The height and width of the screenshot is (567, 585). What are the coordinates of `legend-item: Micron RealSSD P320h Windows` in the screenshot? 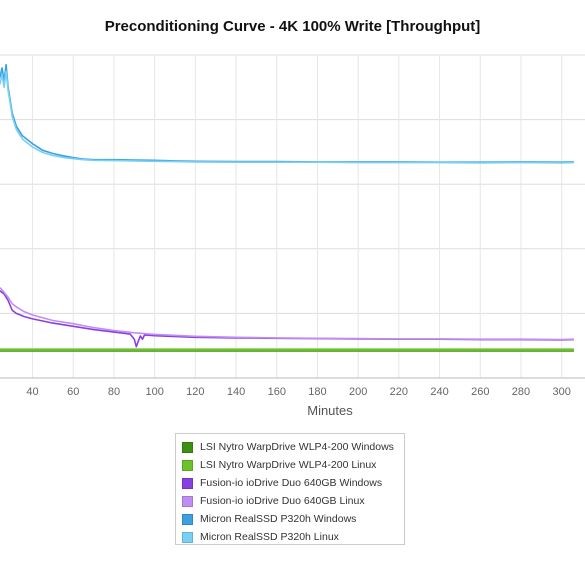 It's located at (293, 519).